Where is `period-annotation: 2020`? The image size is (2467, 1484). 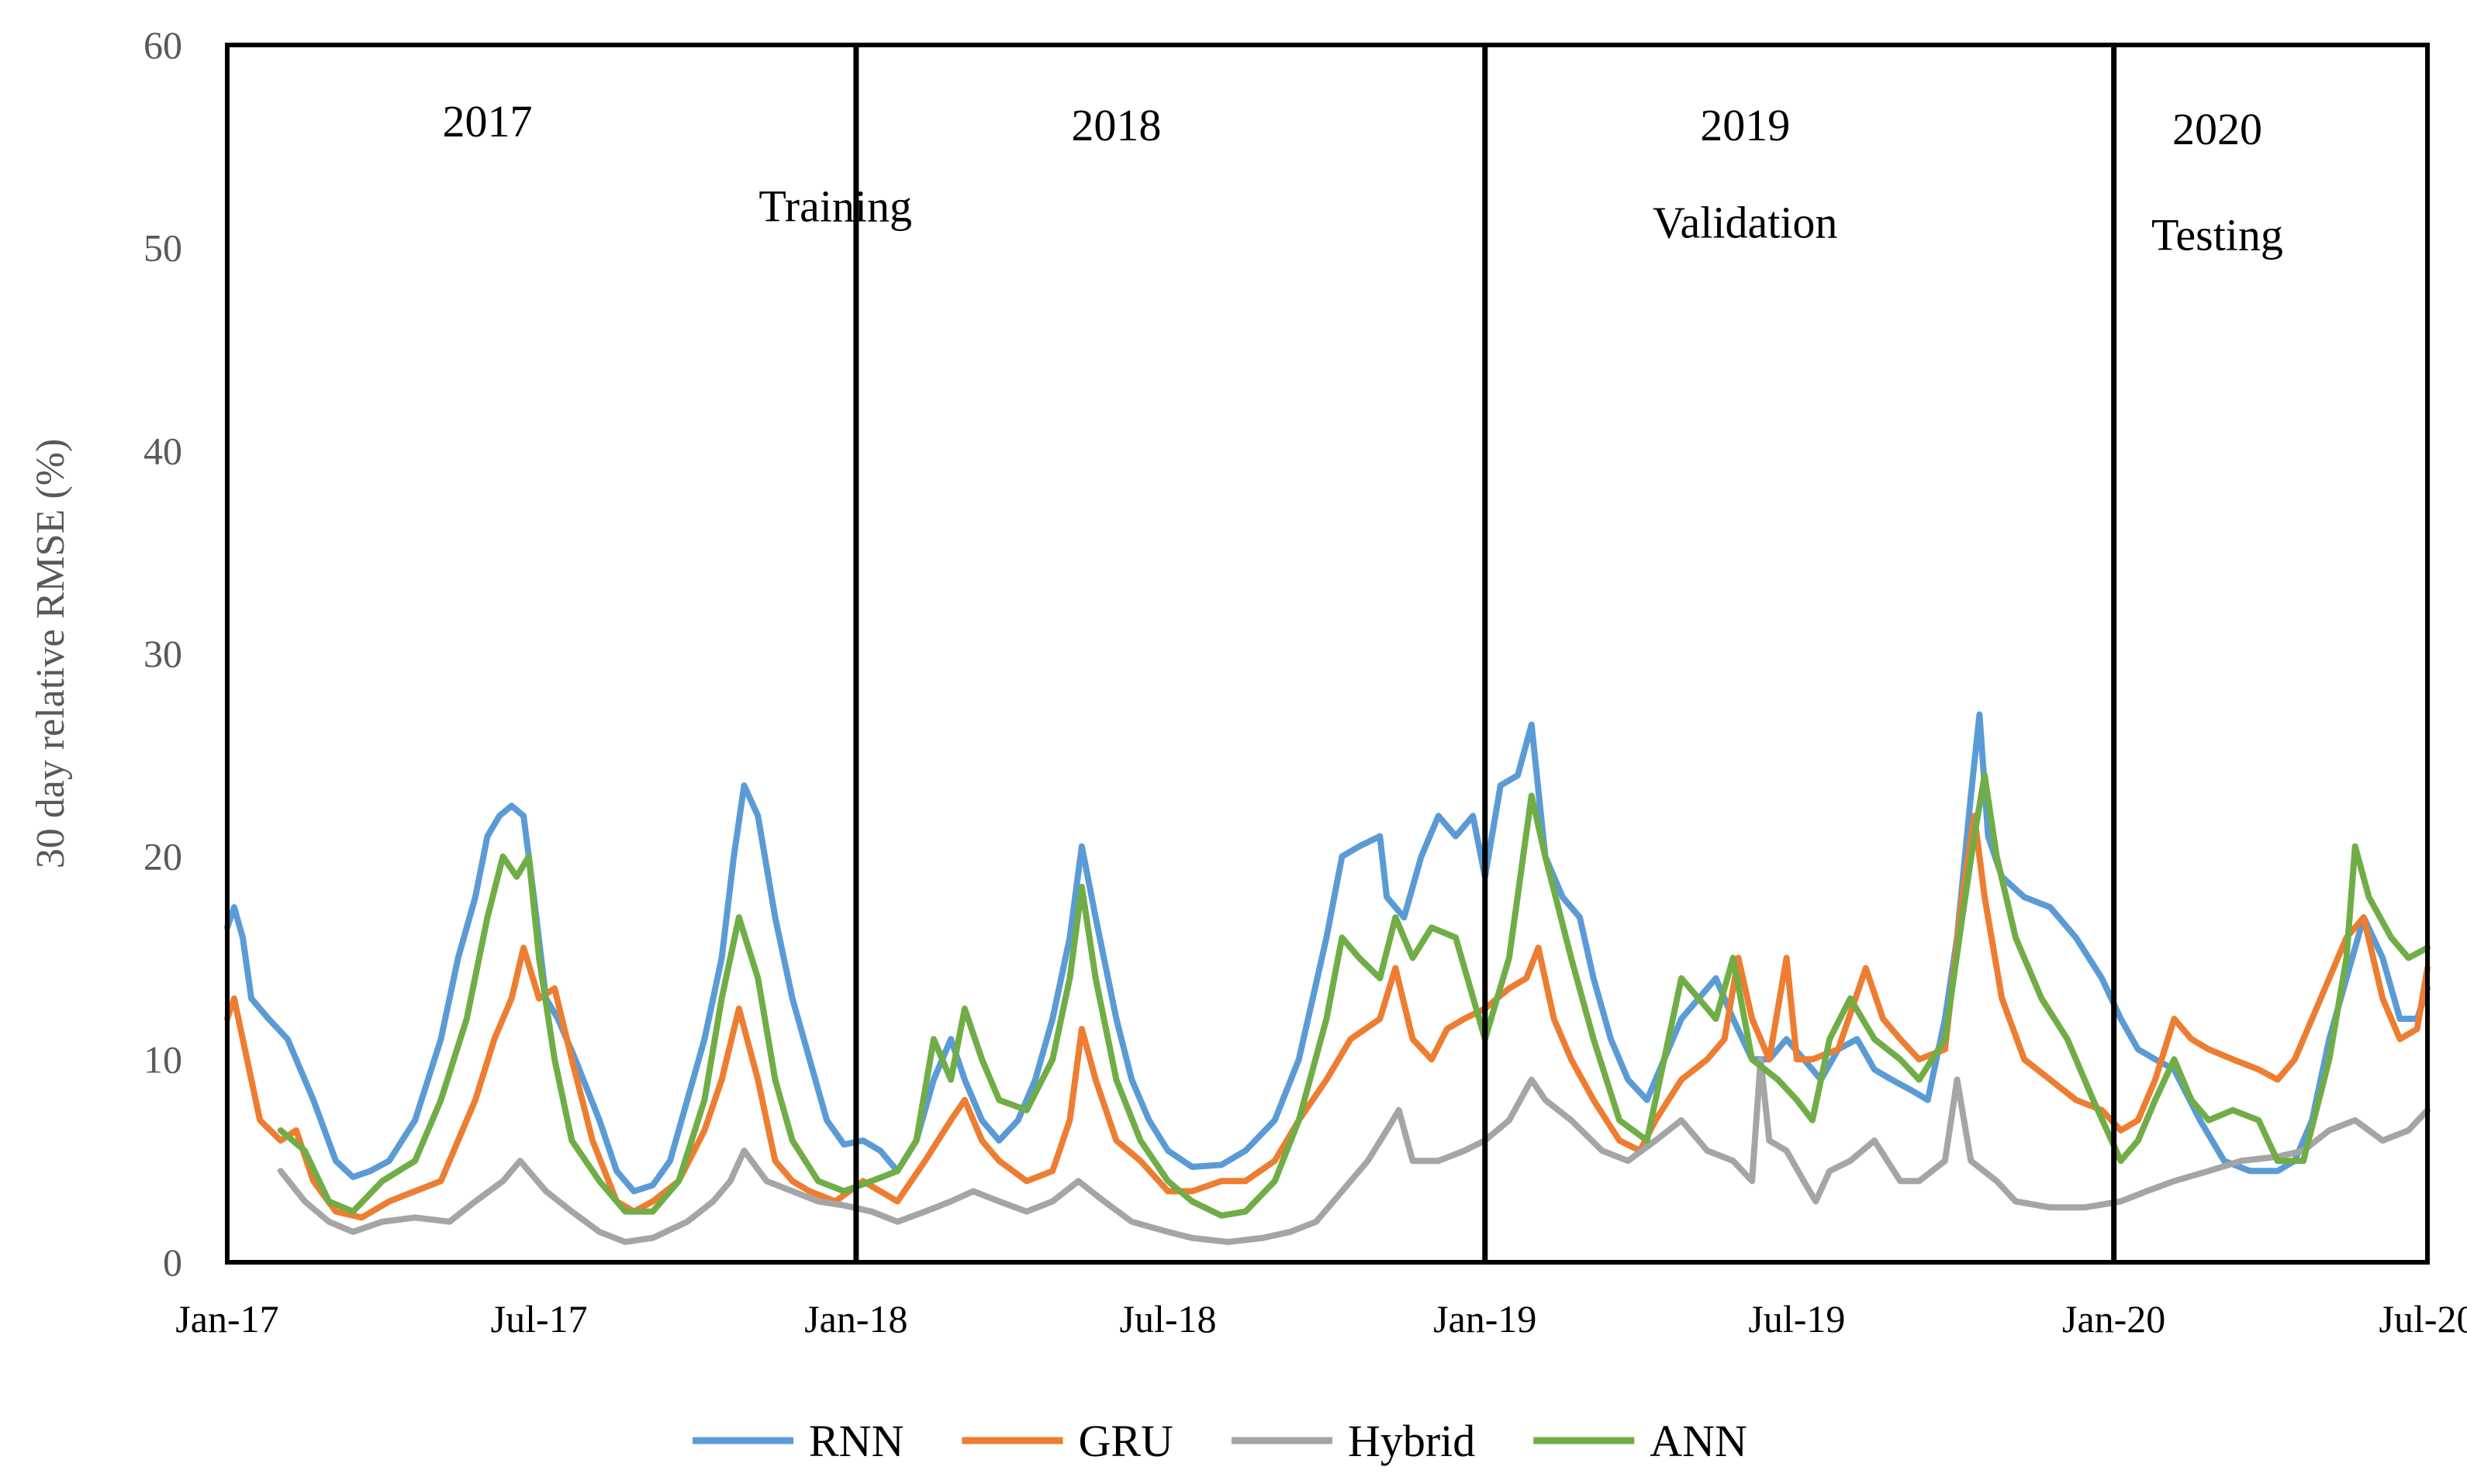
period-annotation: 2020 is located at coordinates (2217, 129).